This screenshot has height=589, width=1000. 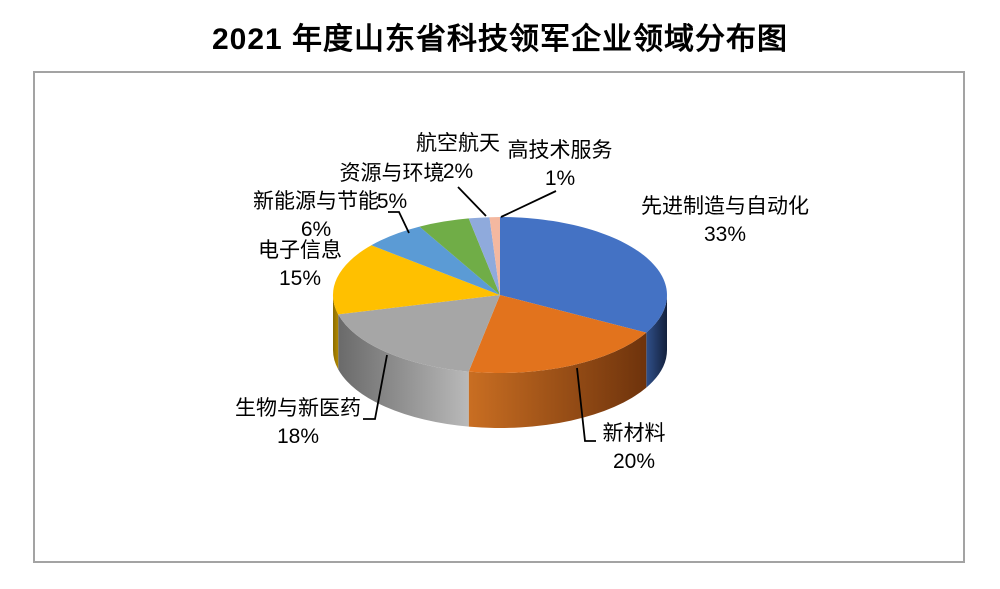 What do you see at coordinates (656, 341) in the screenshot?
I see `pie-side-advanced-manufacturing` at bounding box center [656, 341].